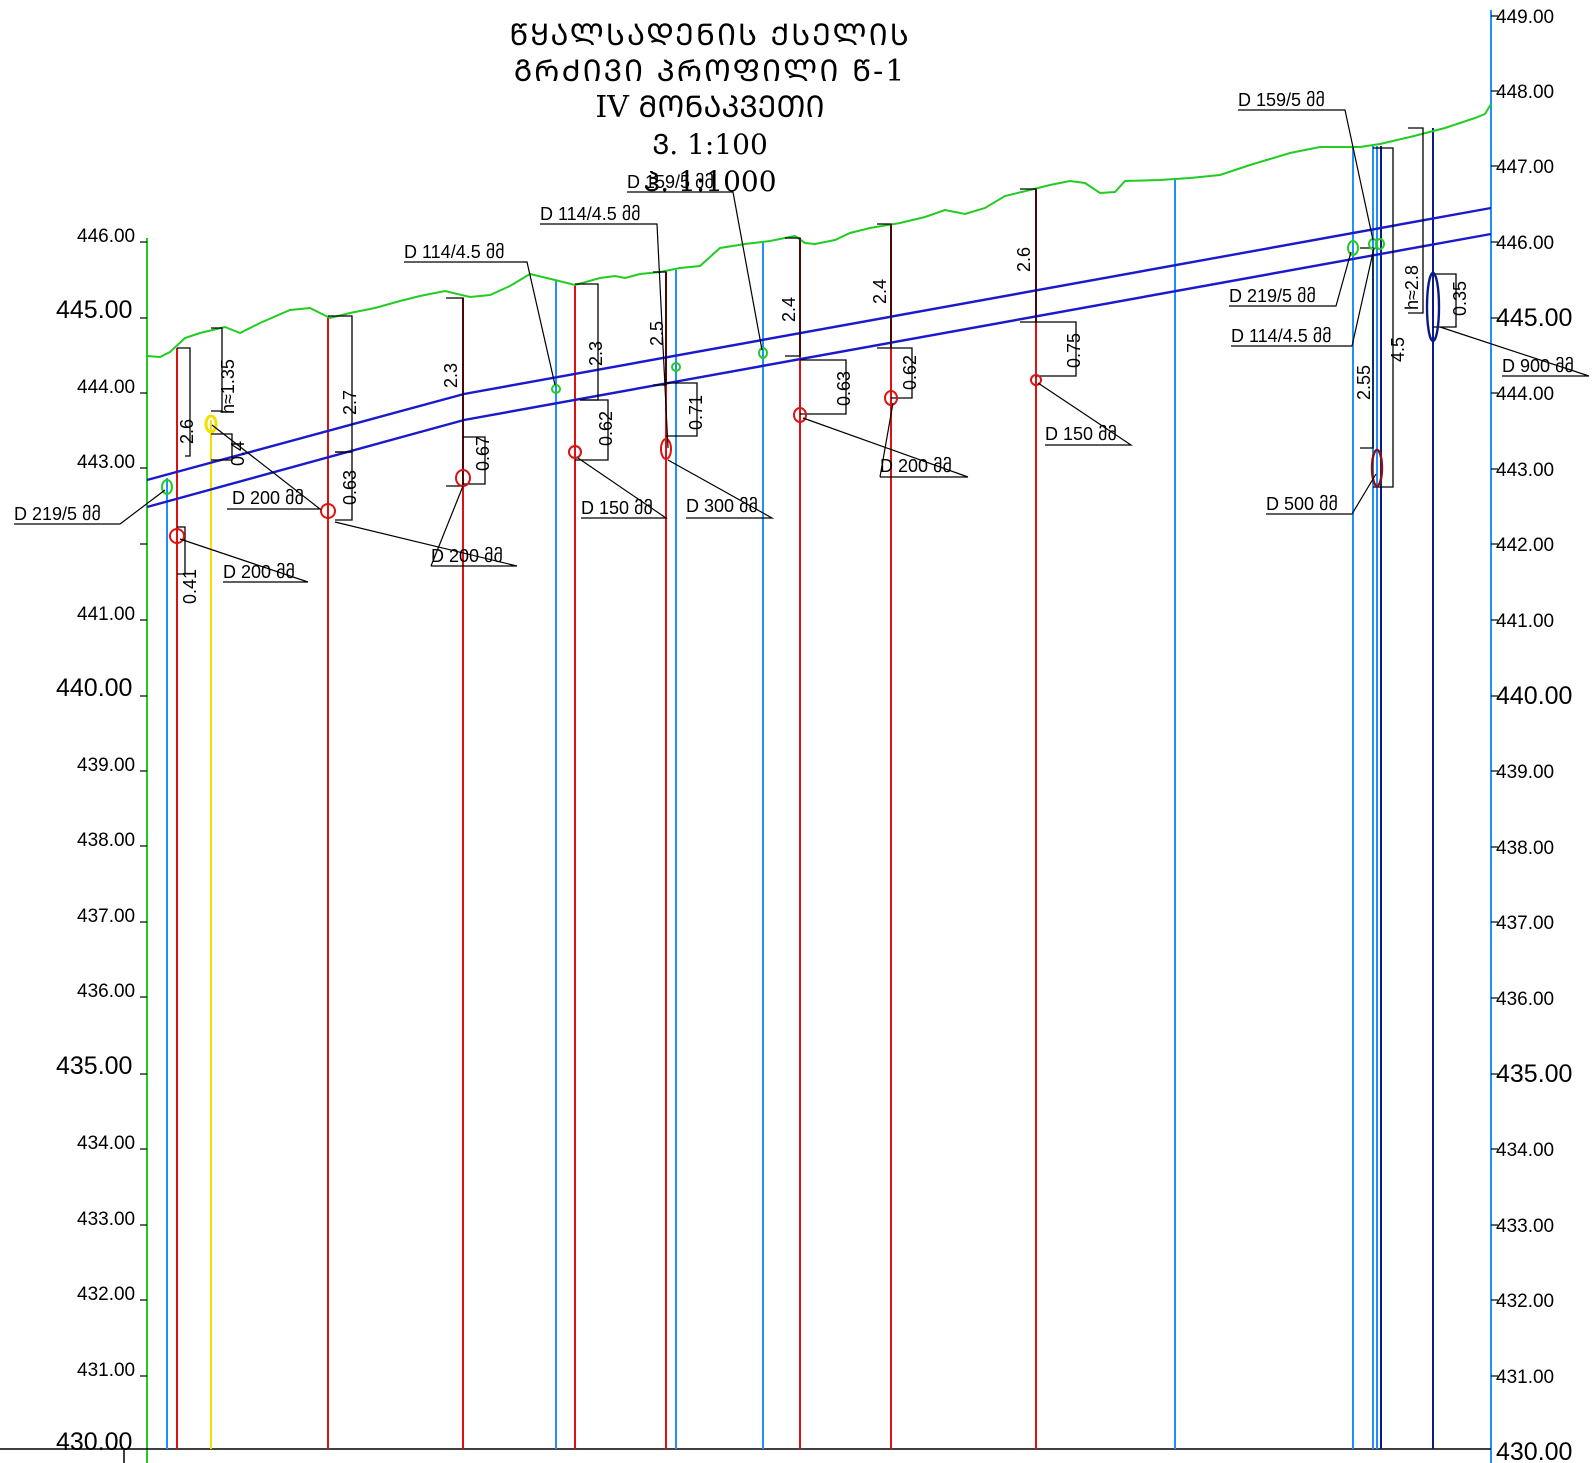  I want to click on callout-label: D 219/5 მმ, so click(1272, 296).